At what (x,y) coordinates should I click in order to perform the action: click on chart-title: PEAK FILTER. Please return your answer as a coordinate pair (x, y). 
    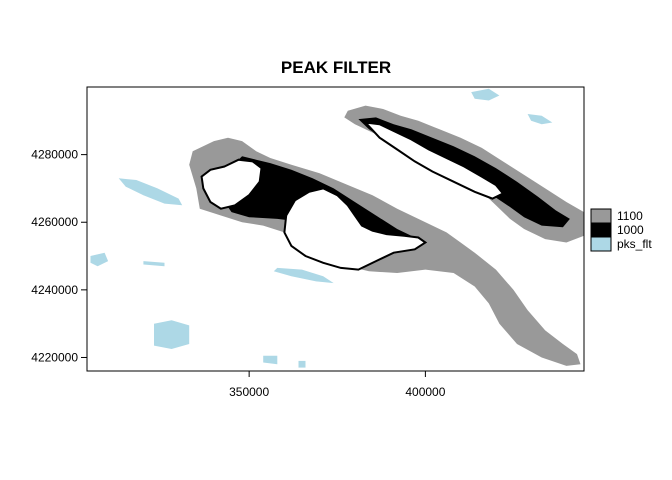
    Looking at the image, I should click on (336, 67).